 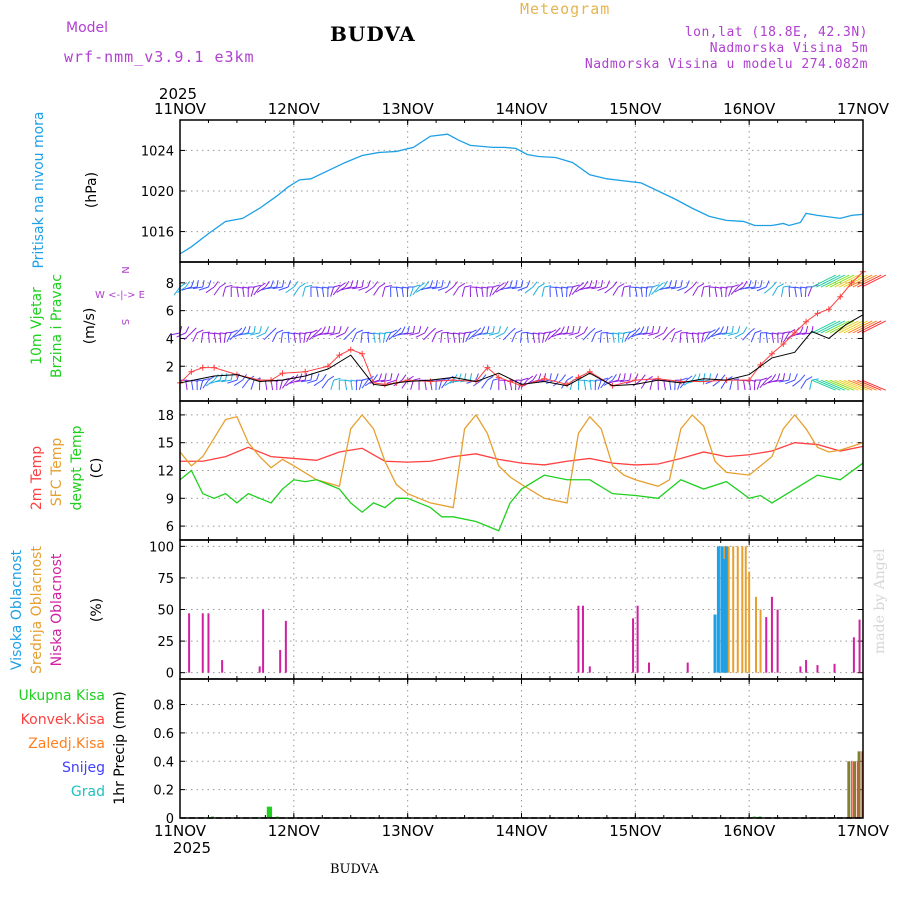 I want to click on y-tick-label: 1020, so click(x=157, y=192).